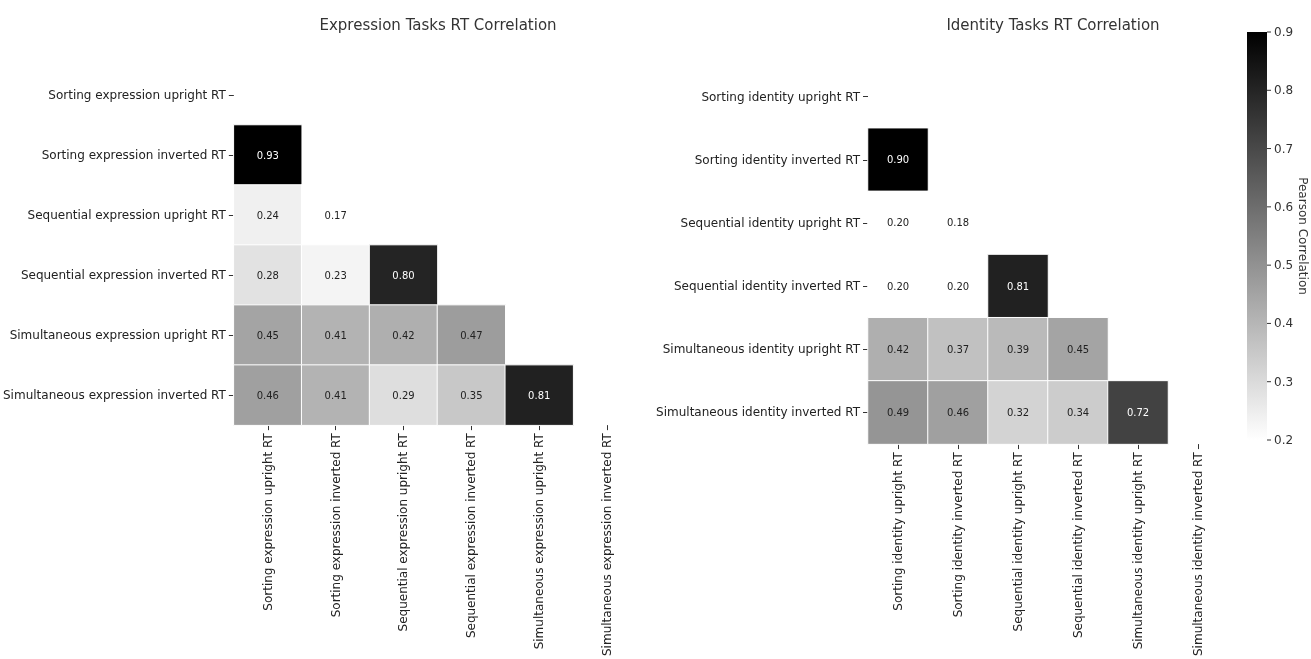 The width and height of the screenshot is (1311, 659). I want to click on data-label: 0.93, so click(267, 155).